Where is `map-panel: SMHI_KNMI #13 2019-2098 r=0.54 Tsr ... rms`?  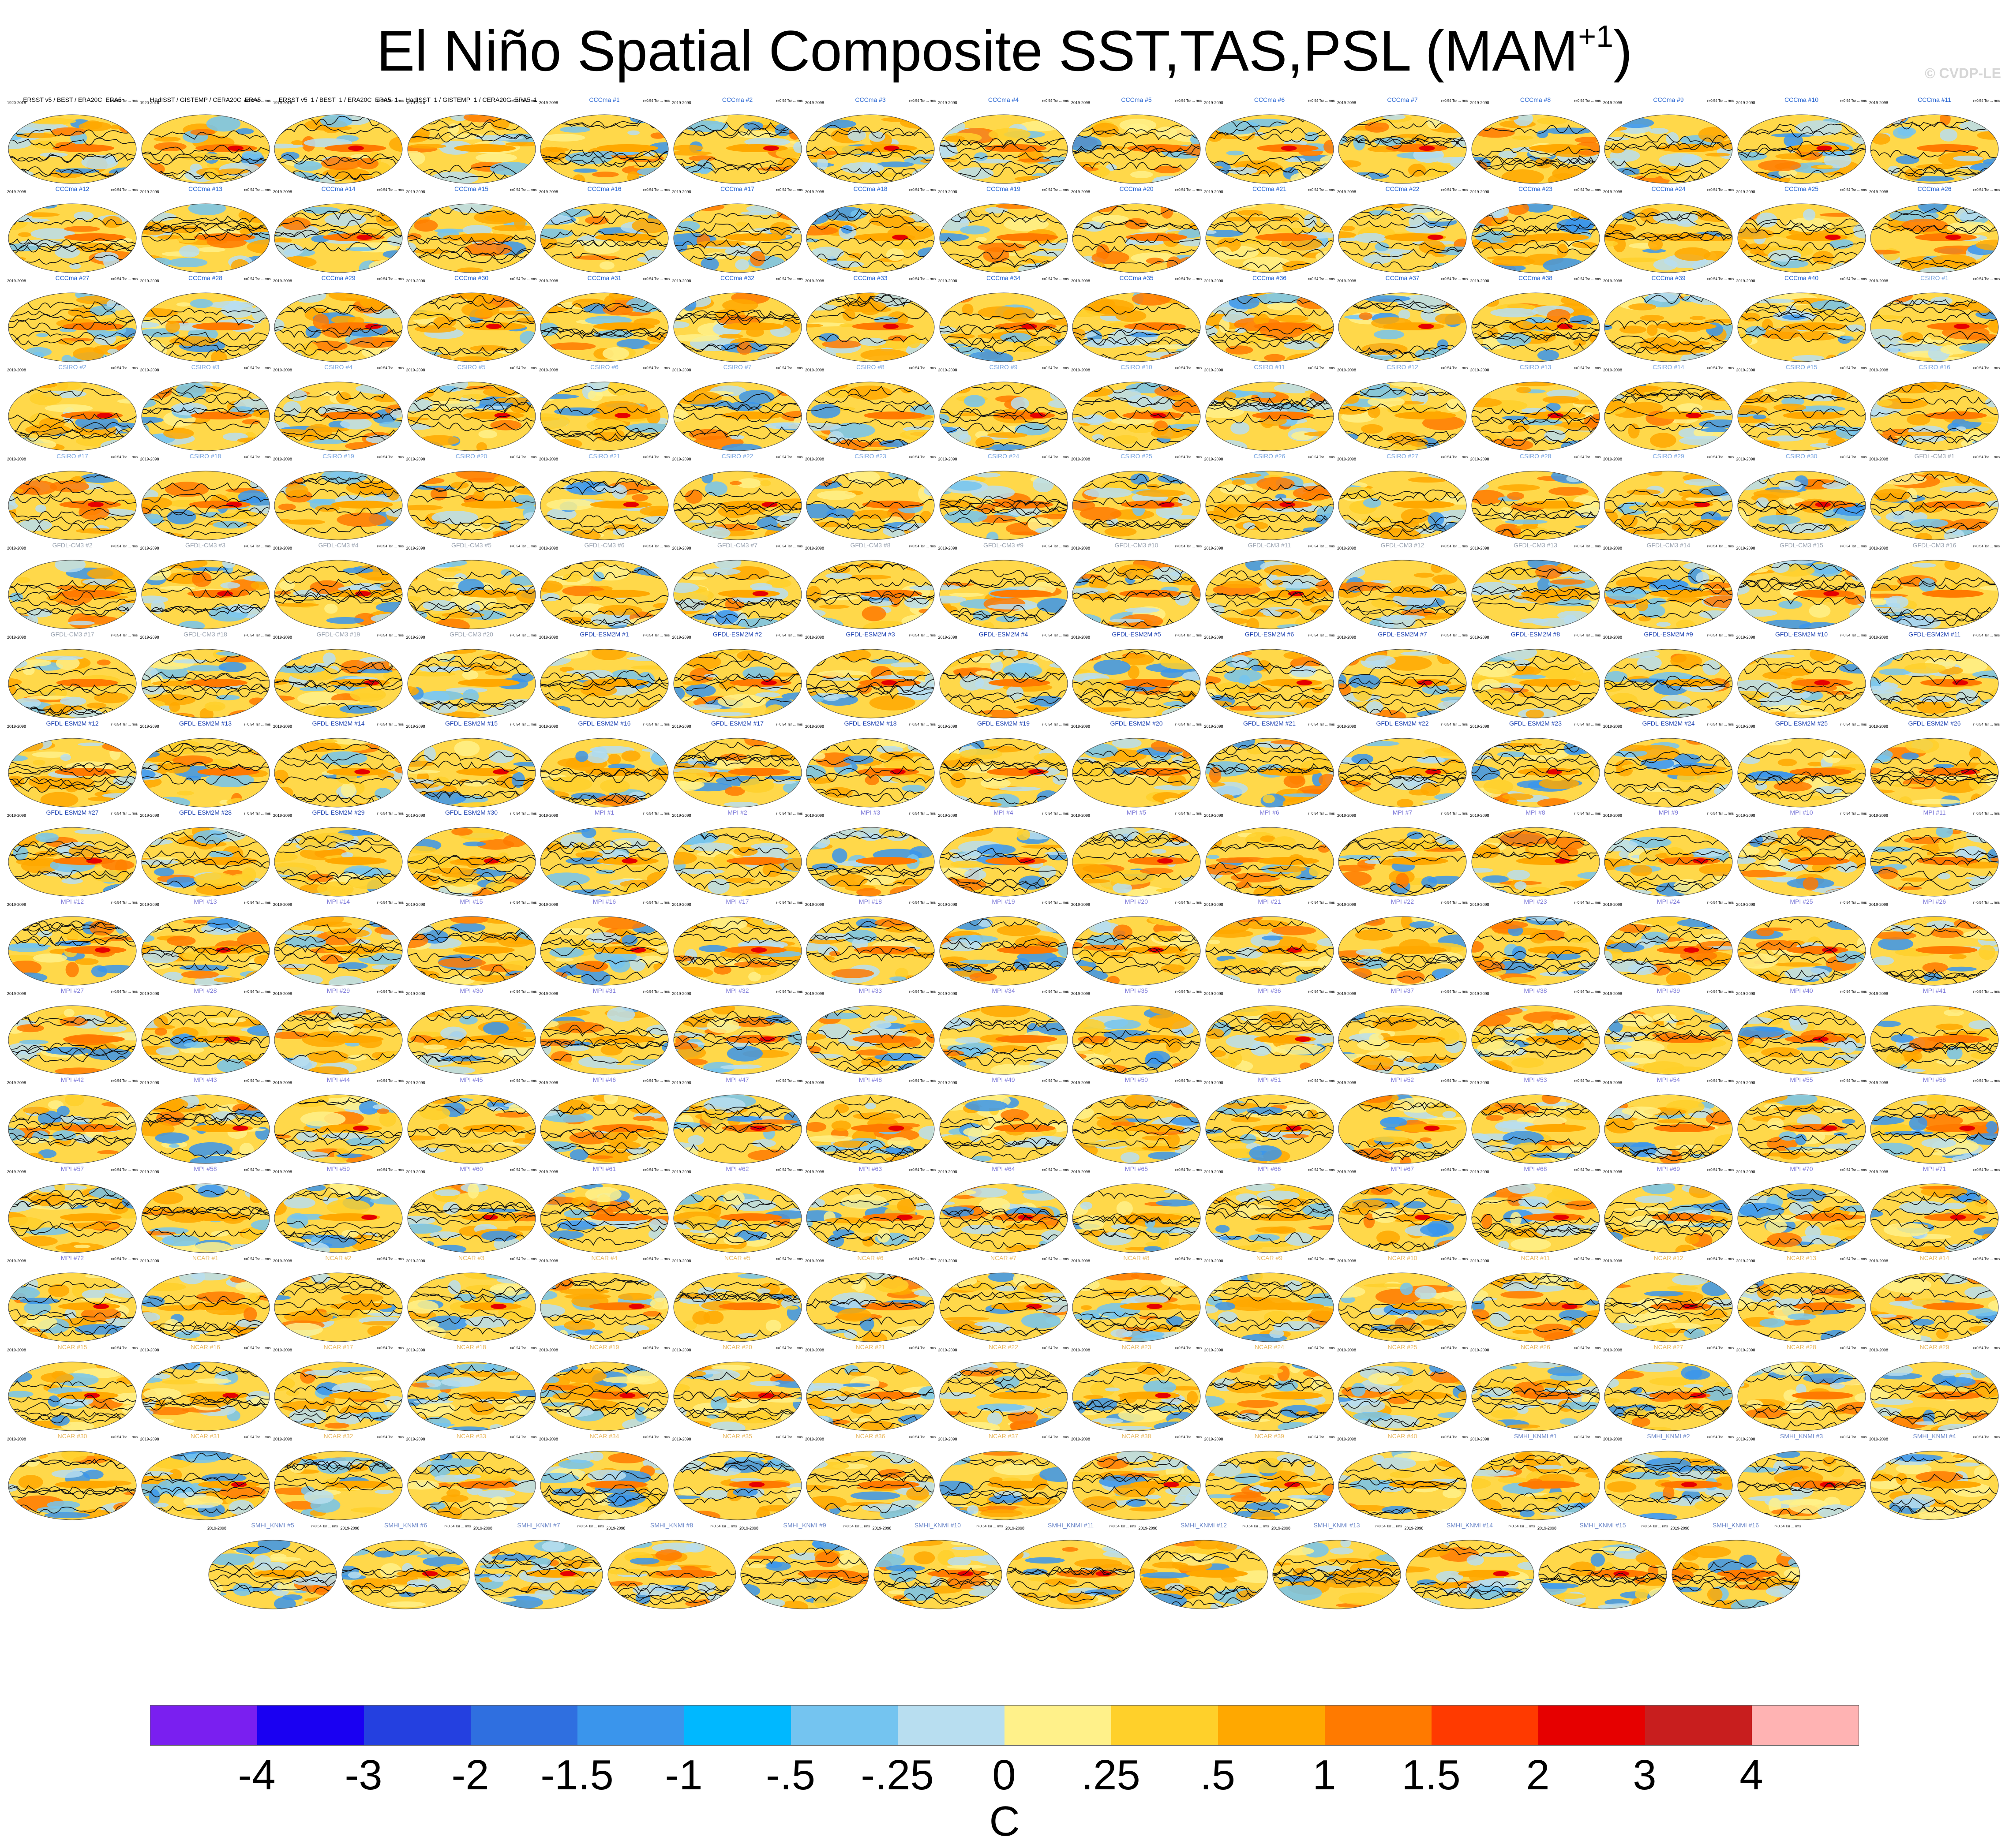
map-panel: SMHI_KNMI #13 2019-2098 r=0.54 Tsr ... rms is located at coordinates (1337, 1567).